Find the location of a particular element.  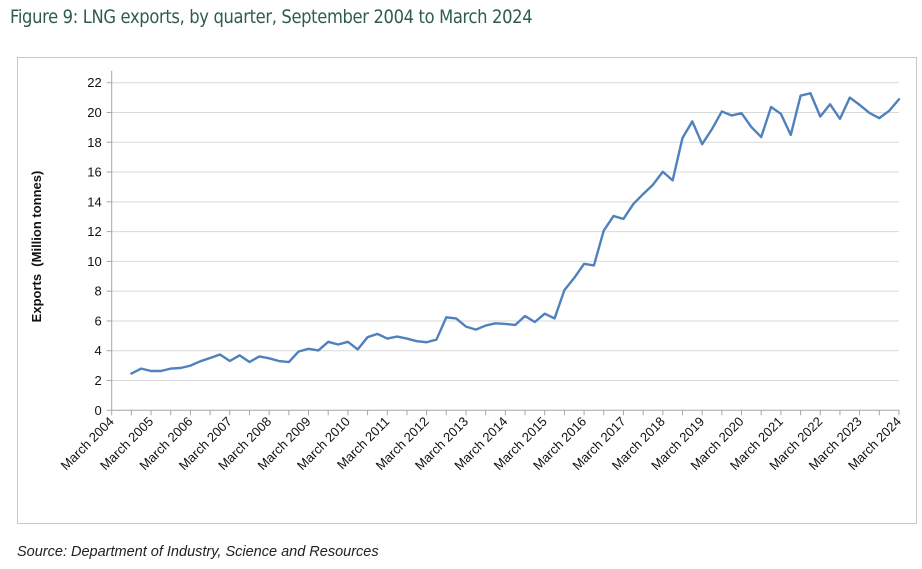

y-tick-label: 10 is located at coordinates (94, 261).